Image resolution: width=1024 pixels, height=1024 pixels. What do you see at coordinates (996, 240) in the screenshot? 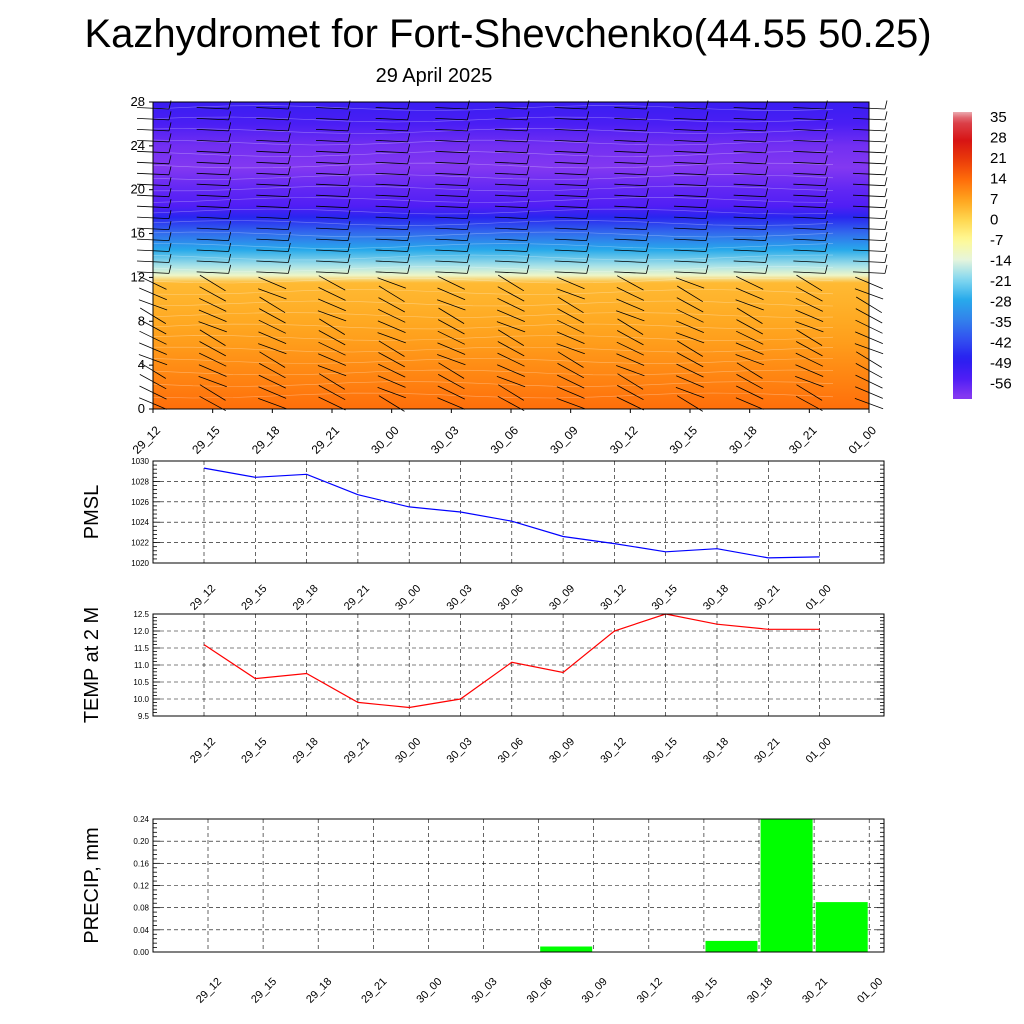
I see `colorbar-label: -7` at bounding box center [996, 240].